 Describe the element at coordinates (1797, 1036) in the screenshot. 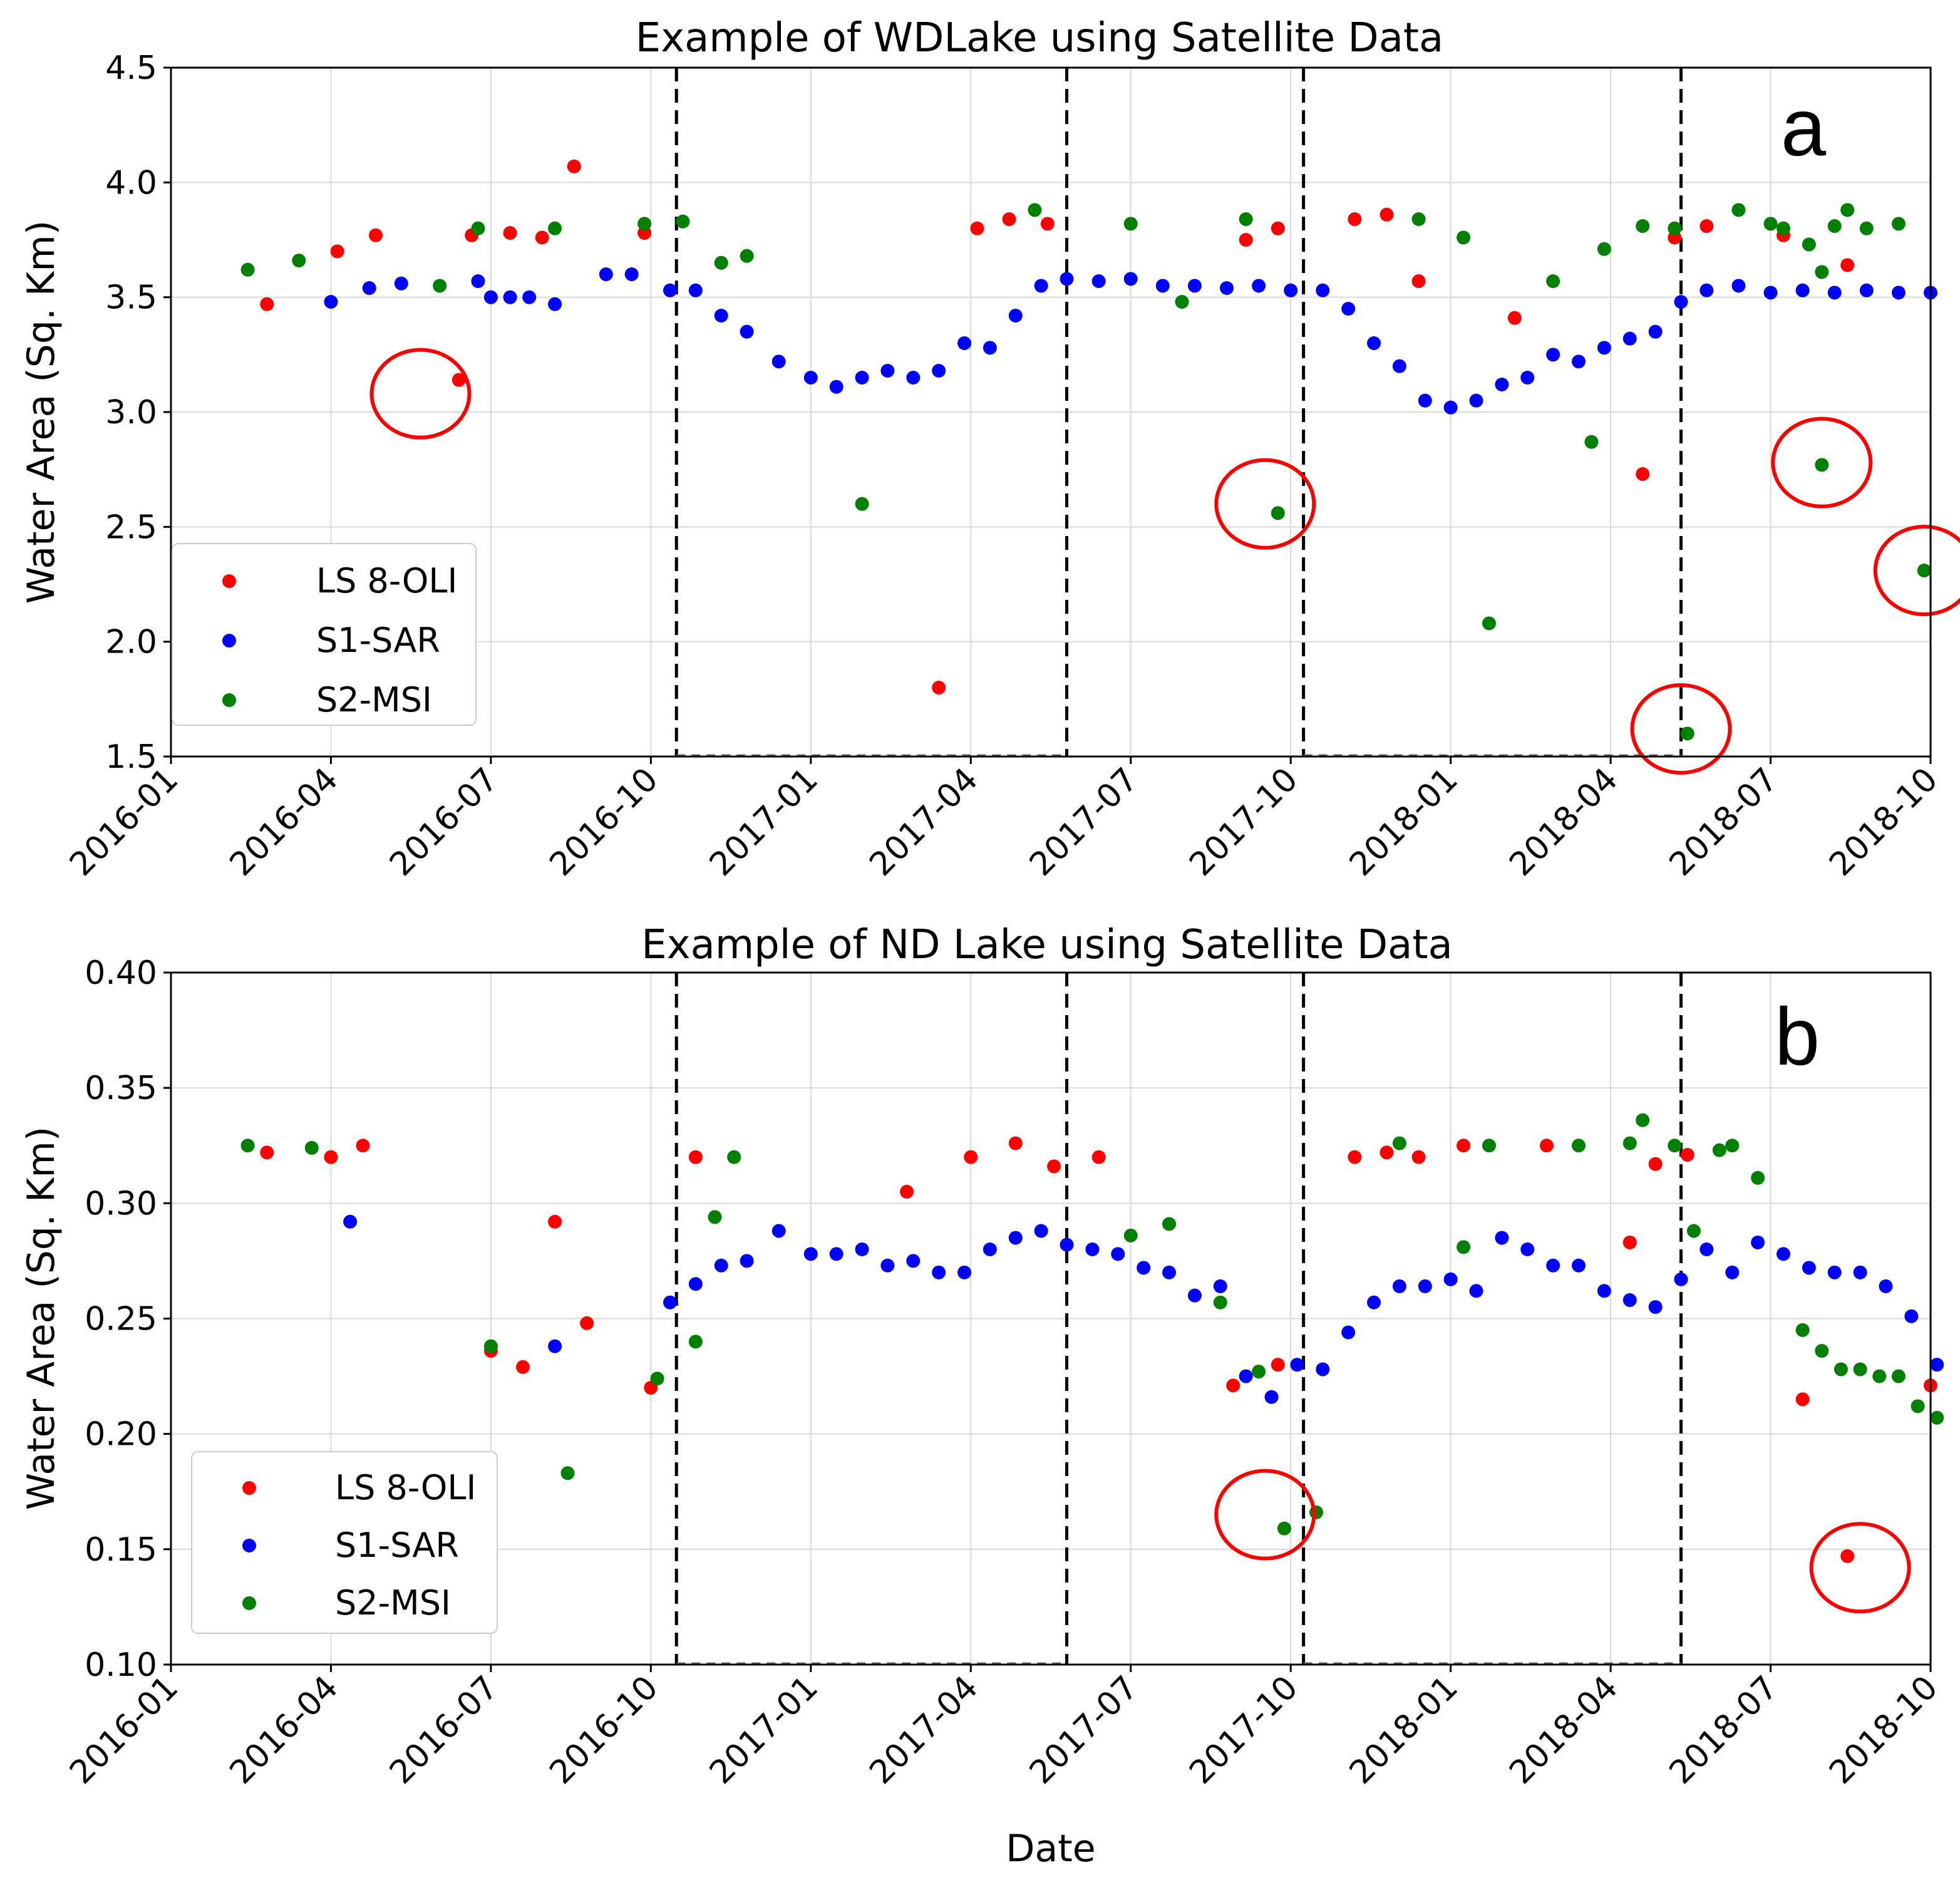

I see `panel-label: b` at that location.